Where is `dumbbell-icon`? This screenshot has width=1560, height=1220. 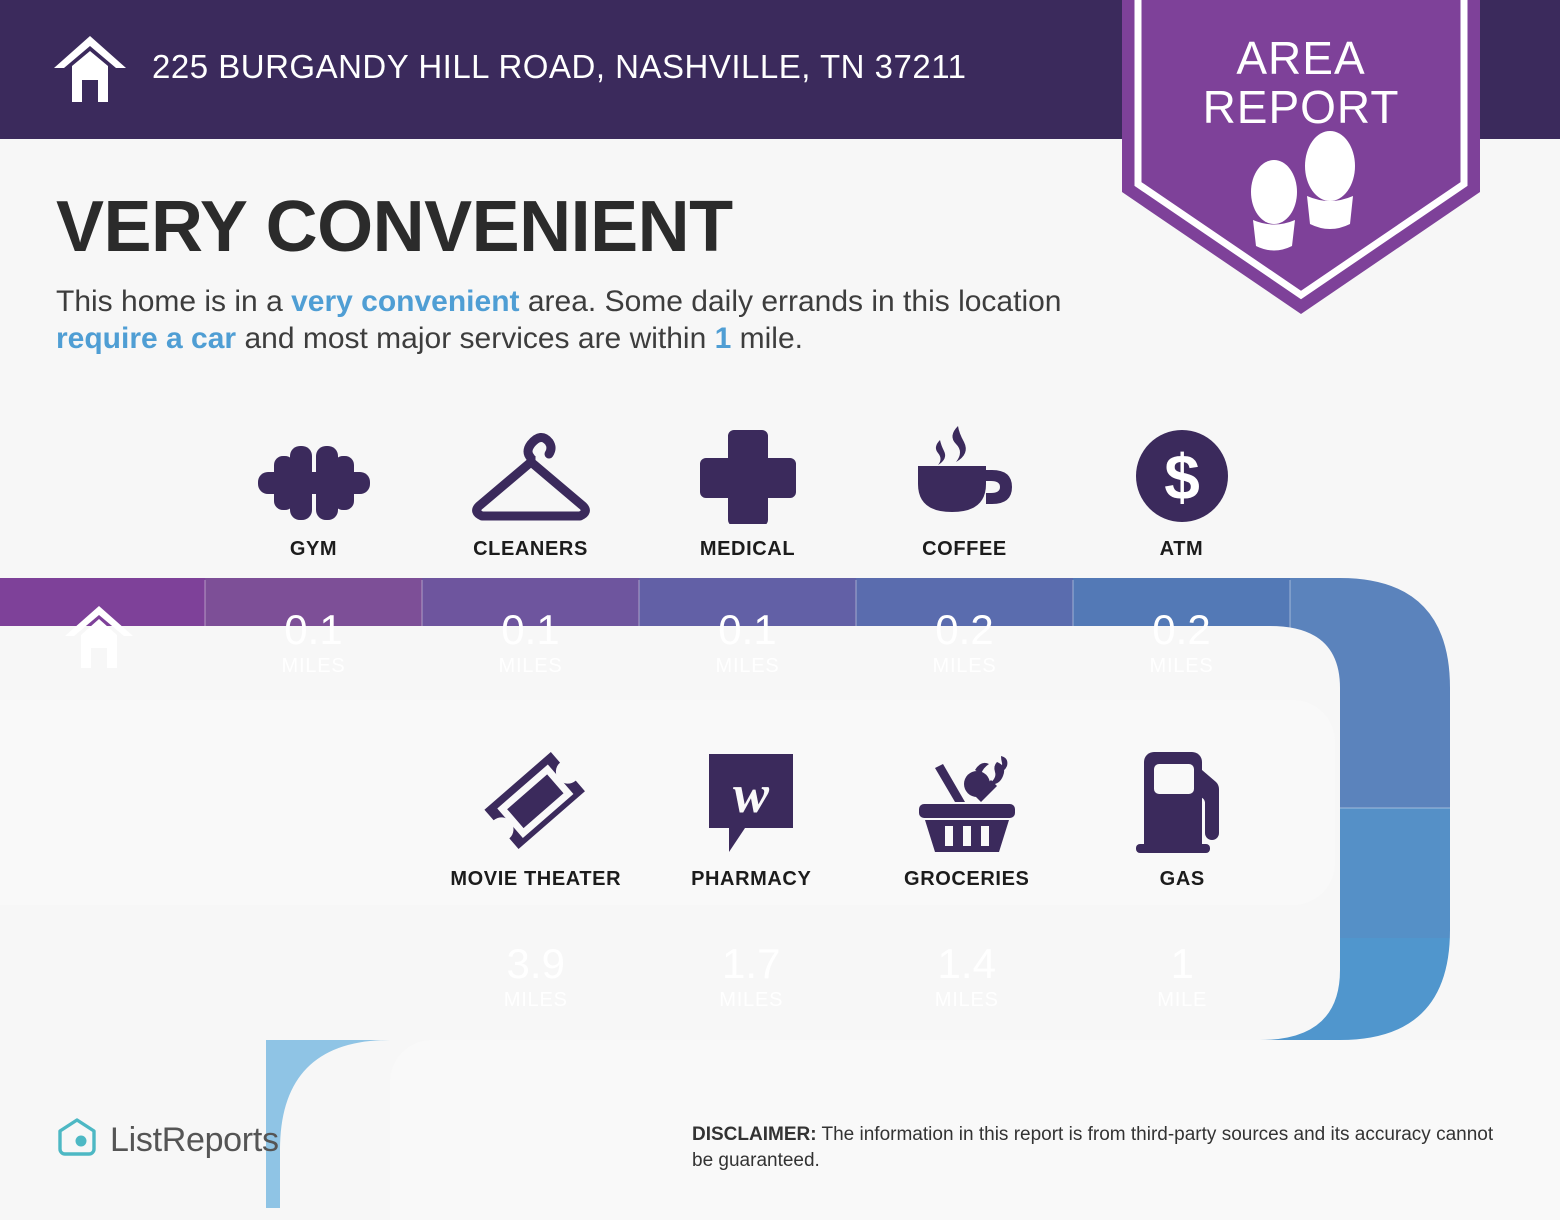
dumbbell-icon is located at coordinates (314, 474).